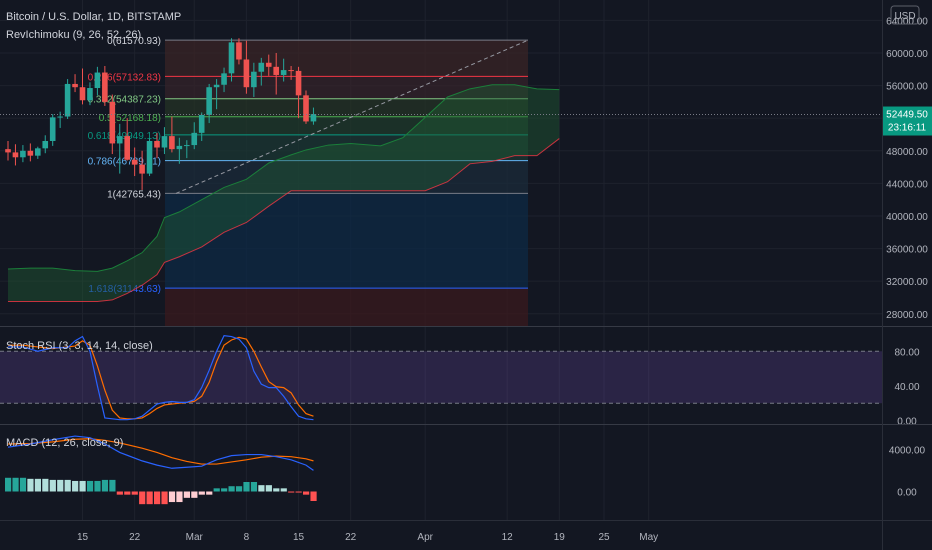 This screenshot has width=932, height=550. I want to click on price-tick-label: 64000.00, so click(907, 21).